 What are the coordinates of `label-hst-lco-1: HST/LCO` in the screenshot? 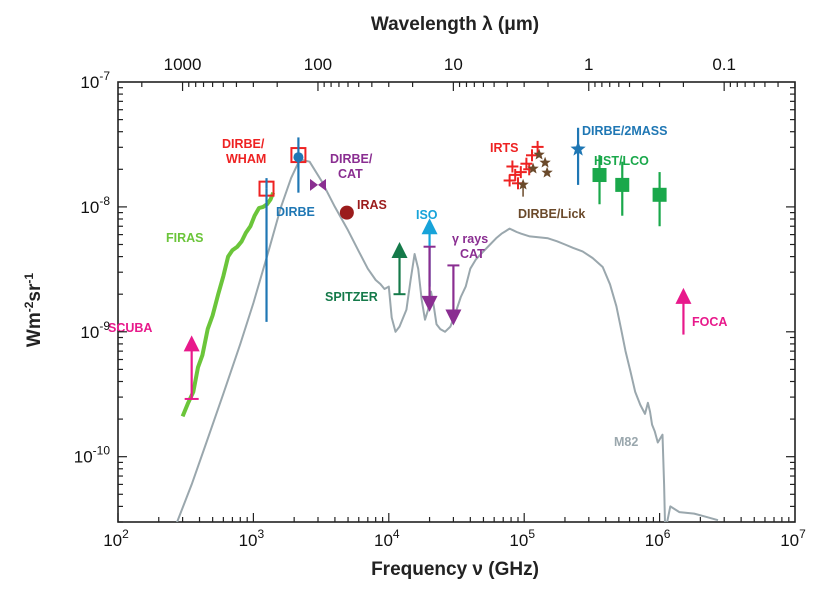 It's located at (621, 161).